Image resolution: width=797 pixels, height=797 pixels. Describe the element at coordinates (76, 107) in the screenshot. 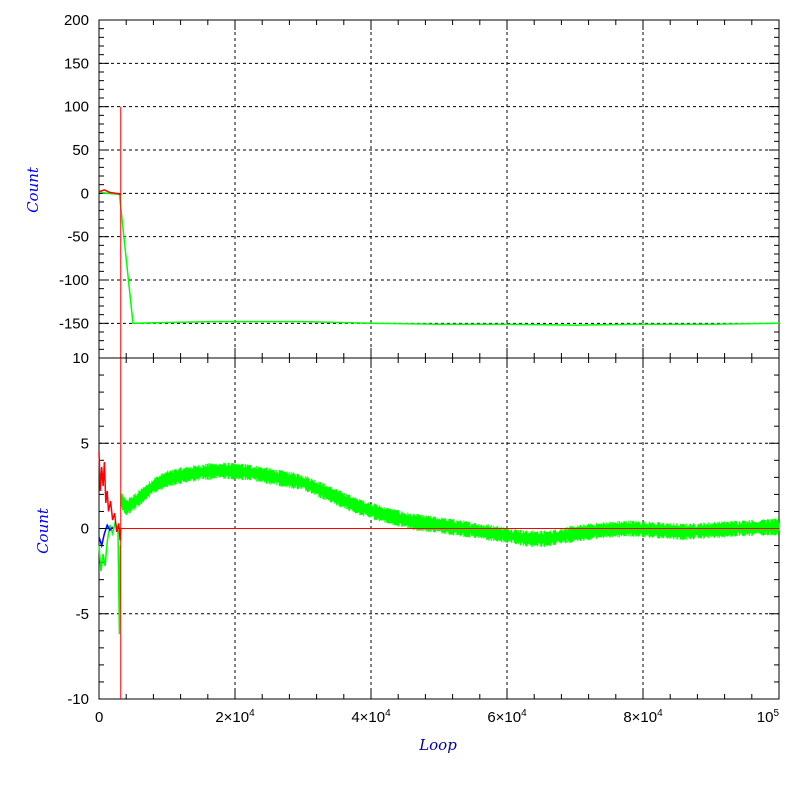

I see `y-tick-label: 100` at that location.